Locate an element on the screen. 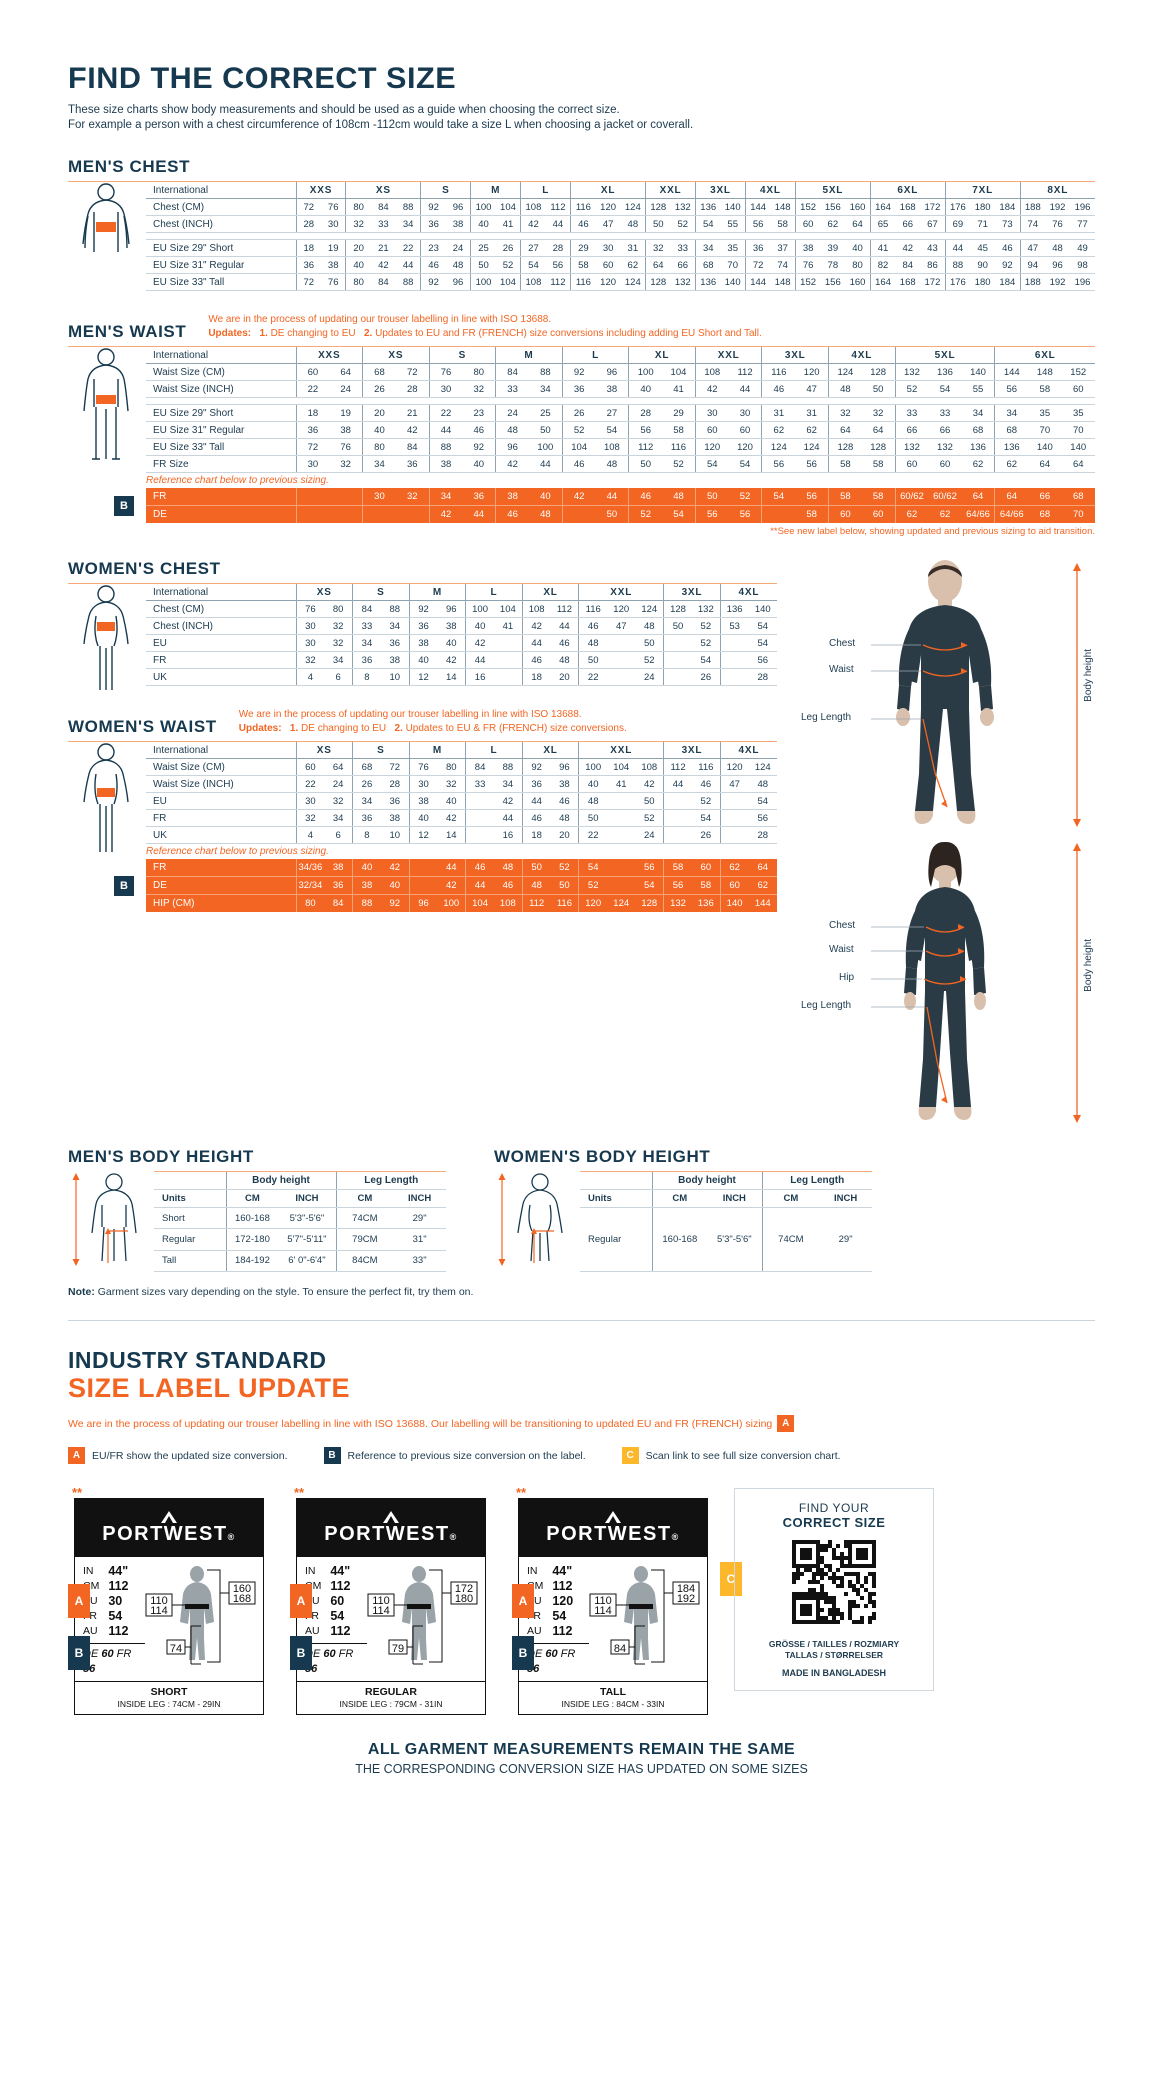 This screenshot has height=2076, width=1157. code-value: 112 is located at coordinates (118, 1586).